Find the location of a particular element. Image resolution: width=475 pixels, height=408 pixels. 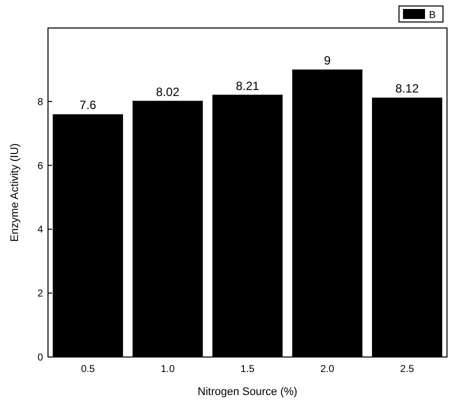

y-tick-label: 2 is located at coordinates (40, 294).